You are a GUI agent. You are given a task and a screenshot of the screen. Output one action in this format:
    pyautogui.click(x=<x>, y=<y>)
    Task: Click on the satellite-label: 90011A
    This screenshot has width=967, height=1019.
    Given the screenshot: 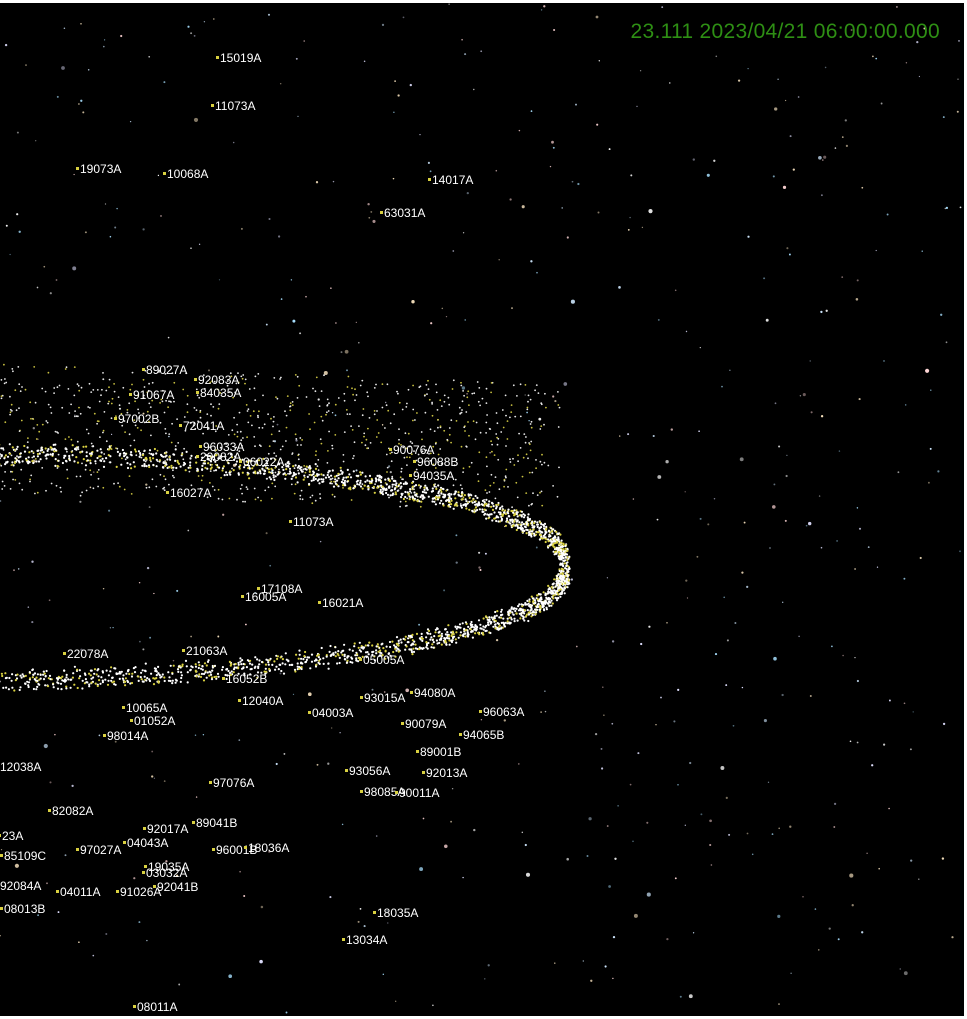 What is the action you would take?
    pyautogui.click(x=417, y=793)
    